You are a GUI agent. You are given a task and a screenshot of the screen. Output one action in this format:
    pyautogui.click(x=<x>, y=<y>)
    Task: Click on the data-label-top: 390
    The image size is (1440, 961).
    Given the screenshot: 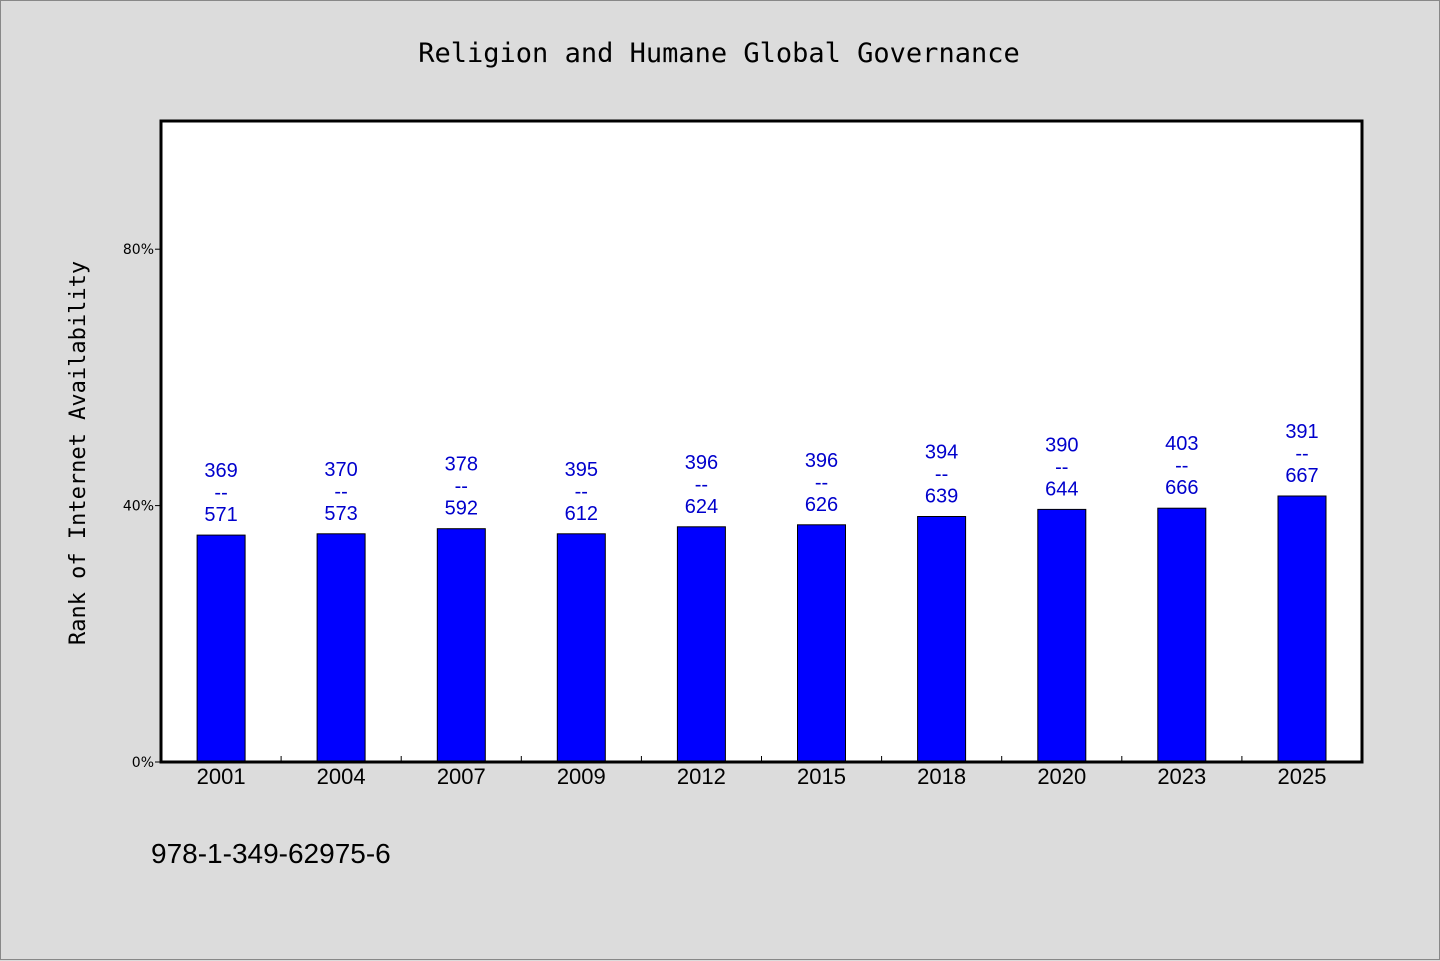 What is the action you would take?
    pyautogui.click(x=1061, y=445)
    